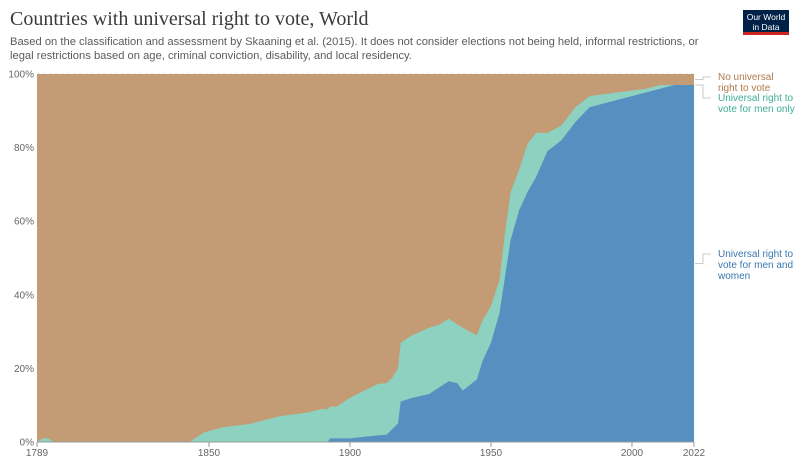 The width and height of the screenshot is (800, 466). I want to click on legend-label-both: Universal right to vote for men and women, so click(755, 265).